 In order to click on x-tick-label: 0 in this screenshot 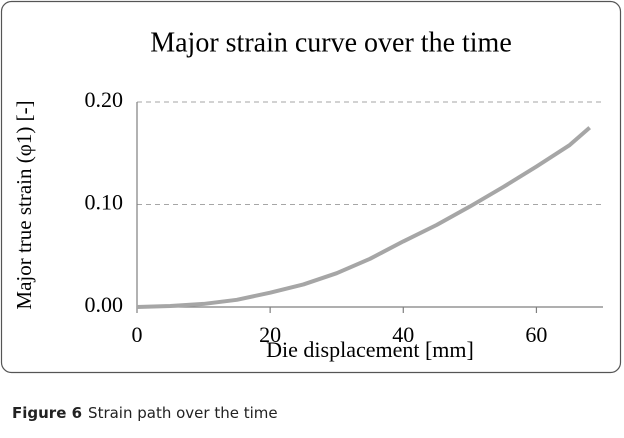, I will do `click(137, 334)`.